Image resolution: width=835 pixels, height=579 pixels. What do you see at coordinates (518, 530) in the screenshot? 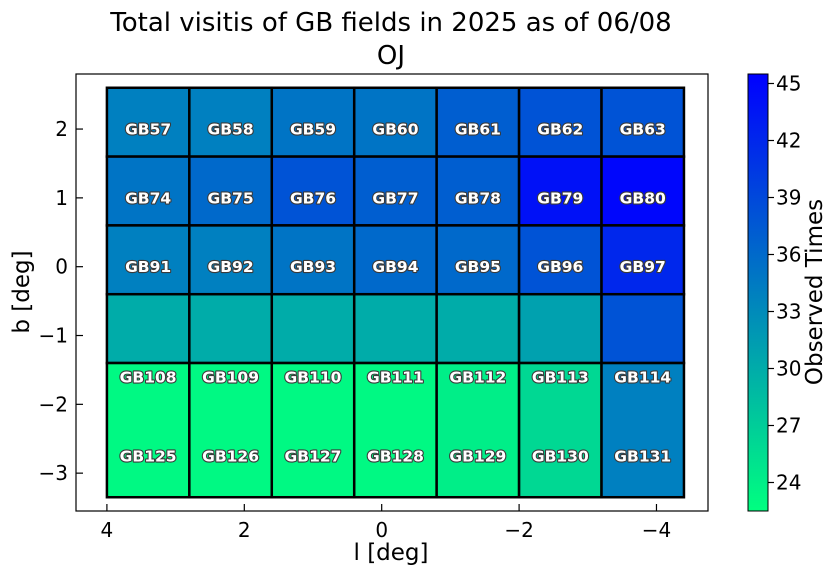
I see `x-tick-label: −2` at bounding box center [518, 530].